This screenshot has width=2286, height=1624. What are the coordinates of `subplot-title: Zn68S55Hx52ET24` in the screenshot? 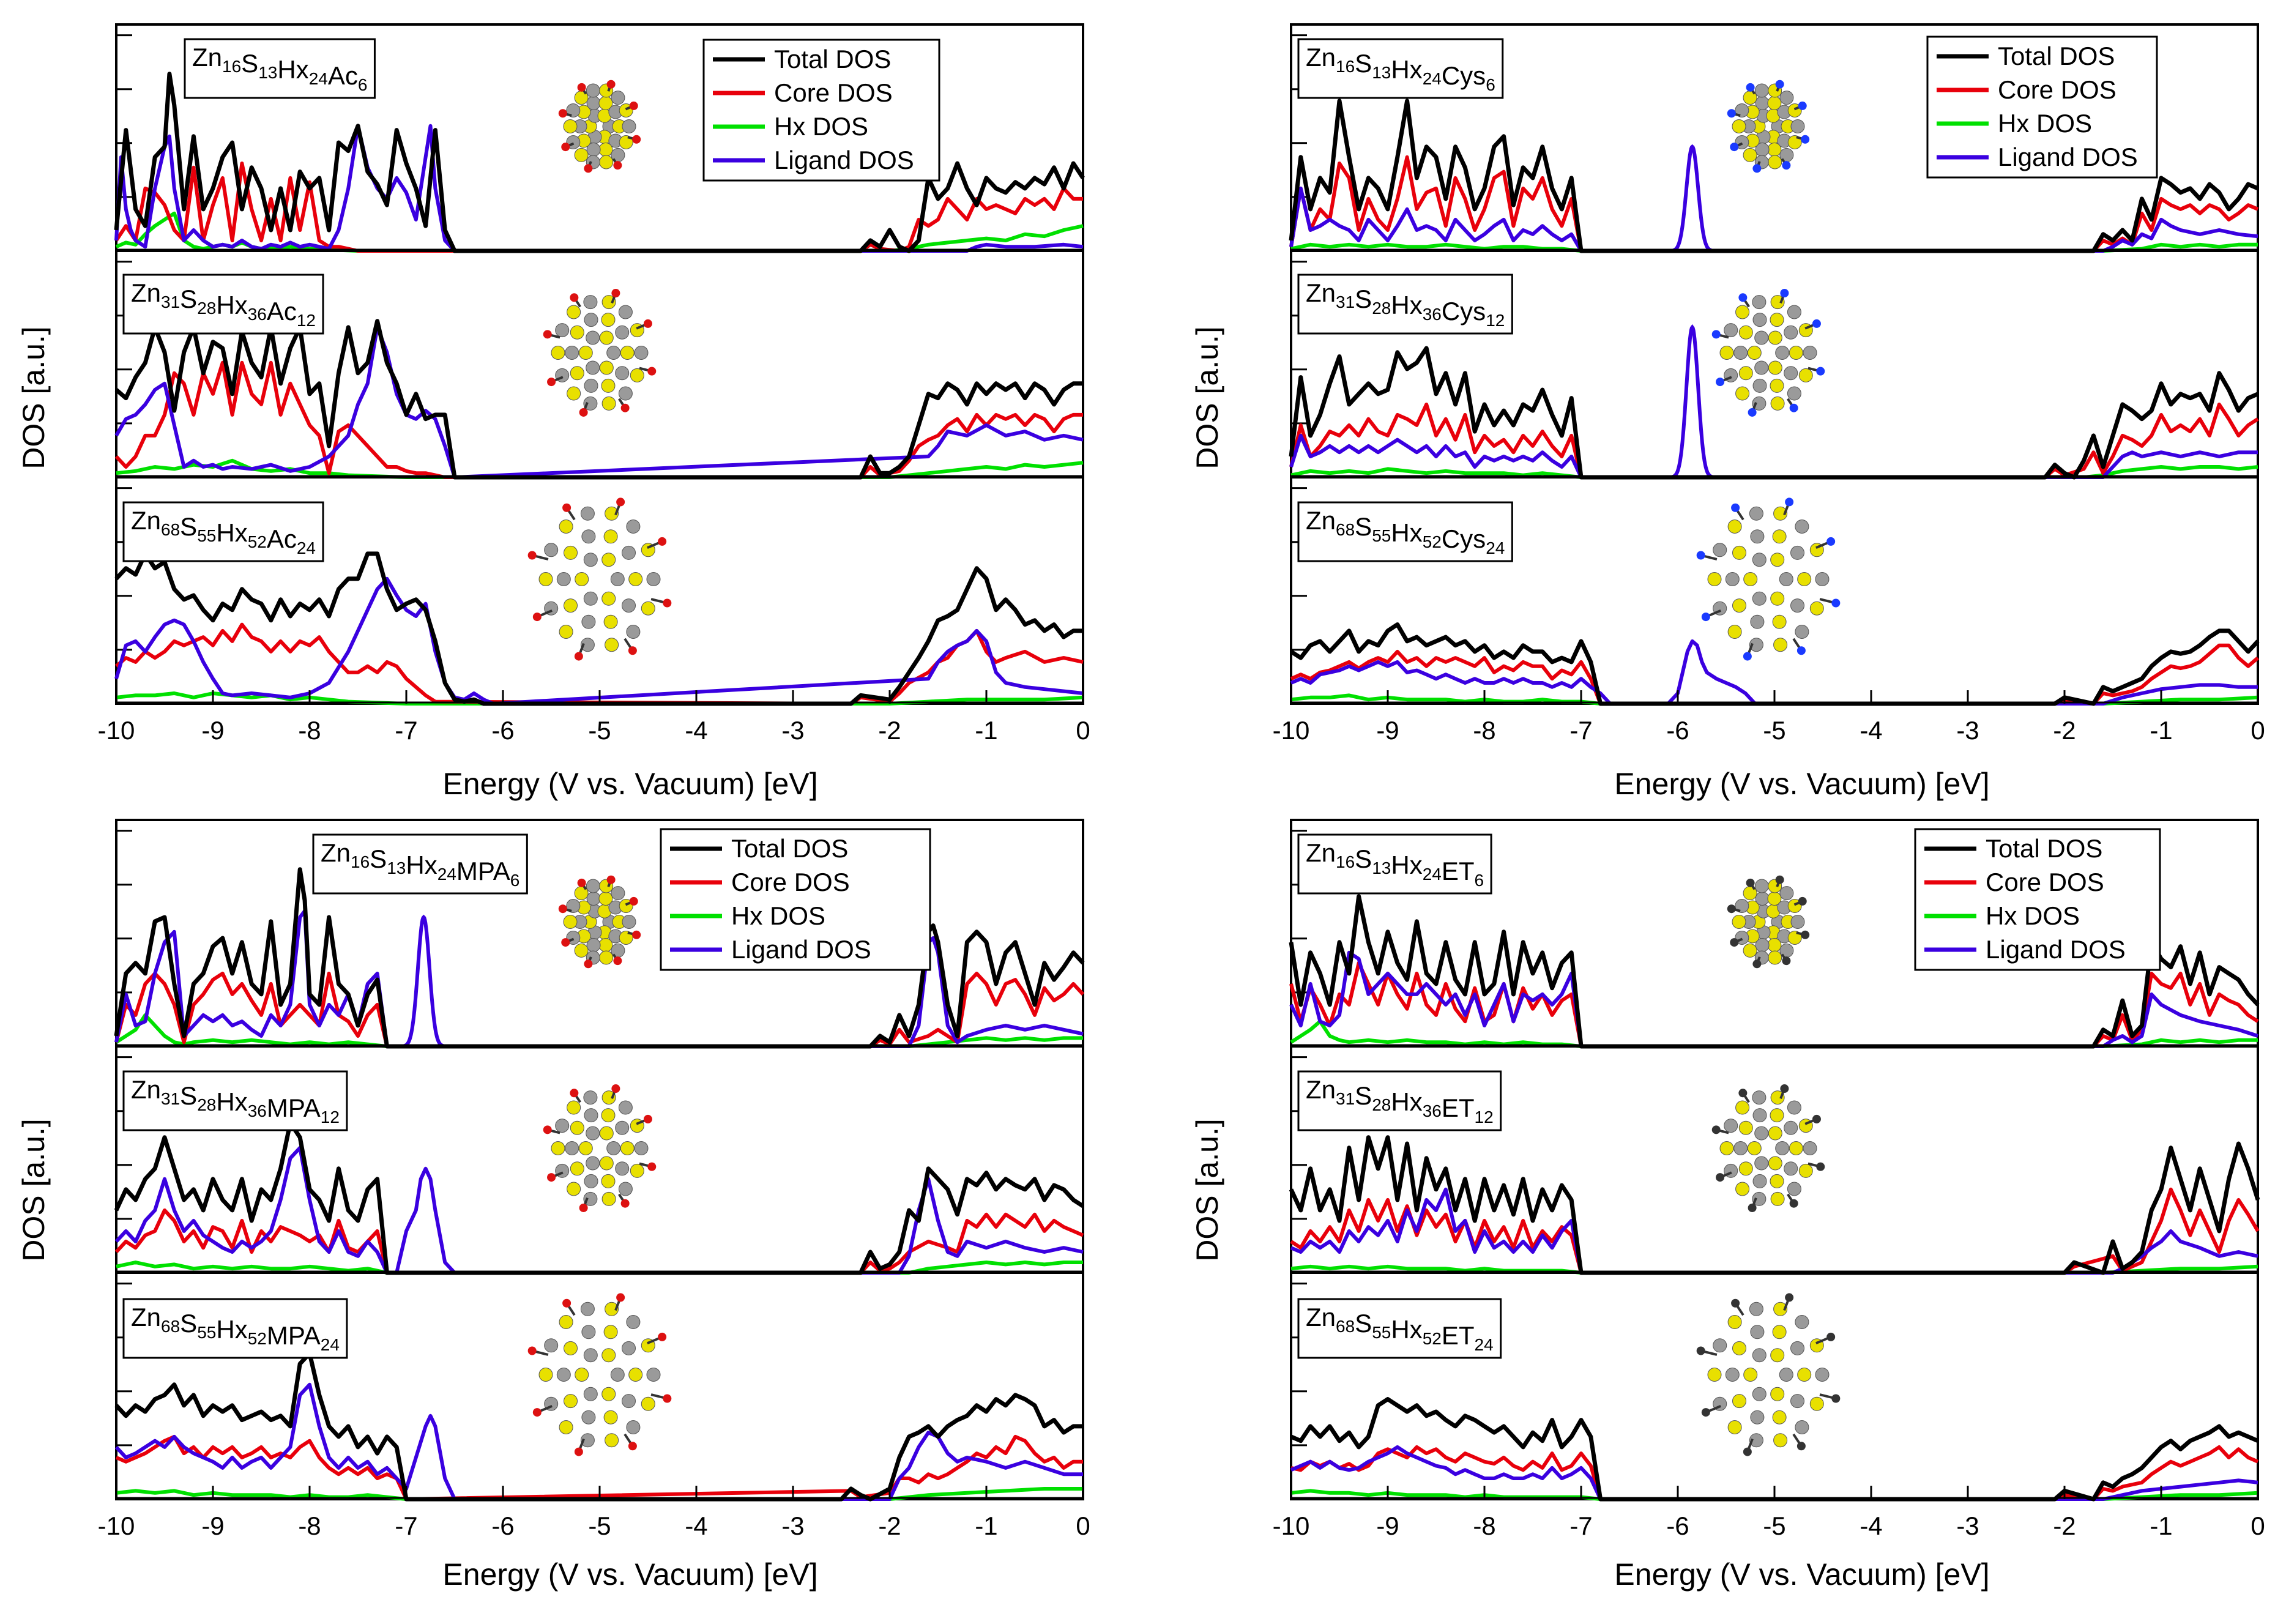 It's located at (1399, 1328).